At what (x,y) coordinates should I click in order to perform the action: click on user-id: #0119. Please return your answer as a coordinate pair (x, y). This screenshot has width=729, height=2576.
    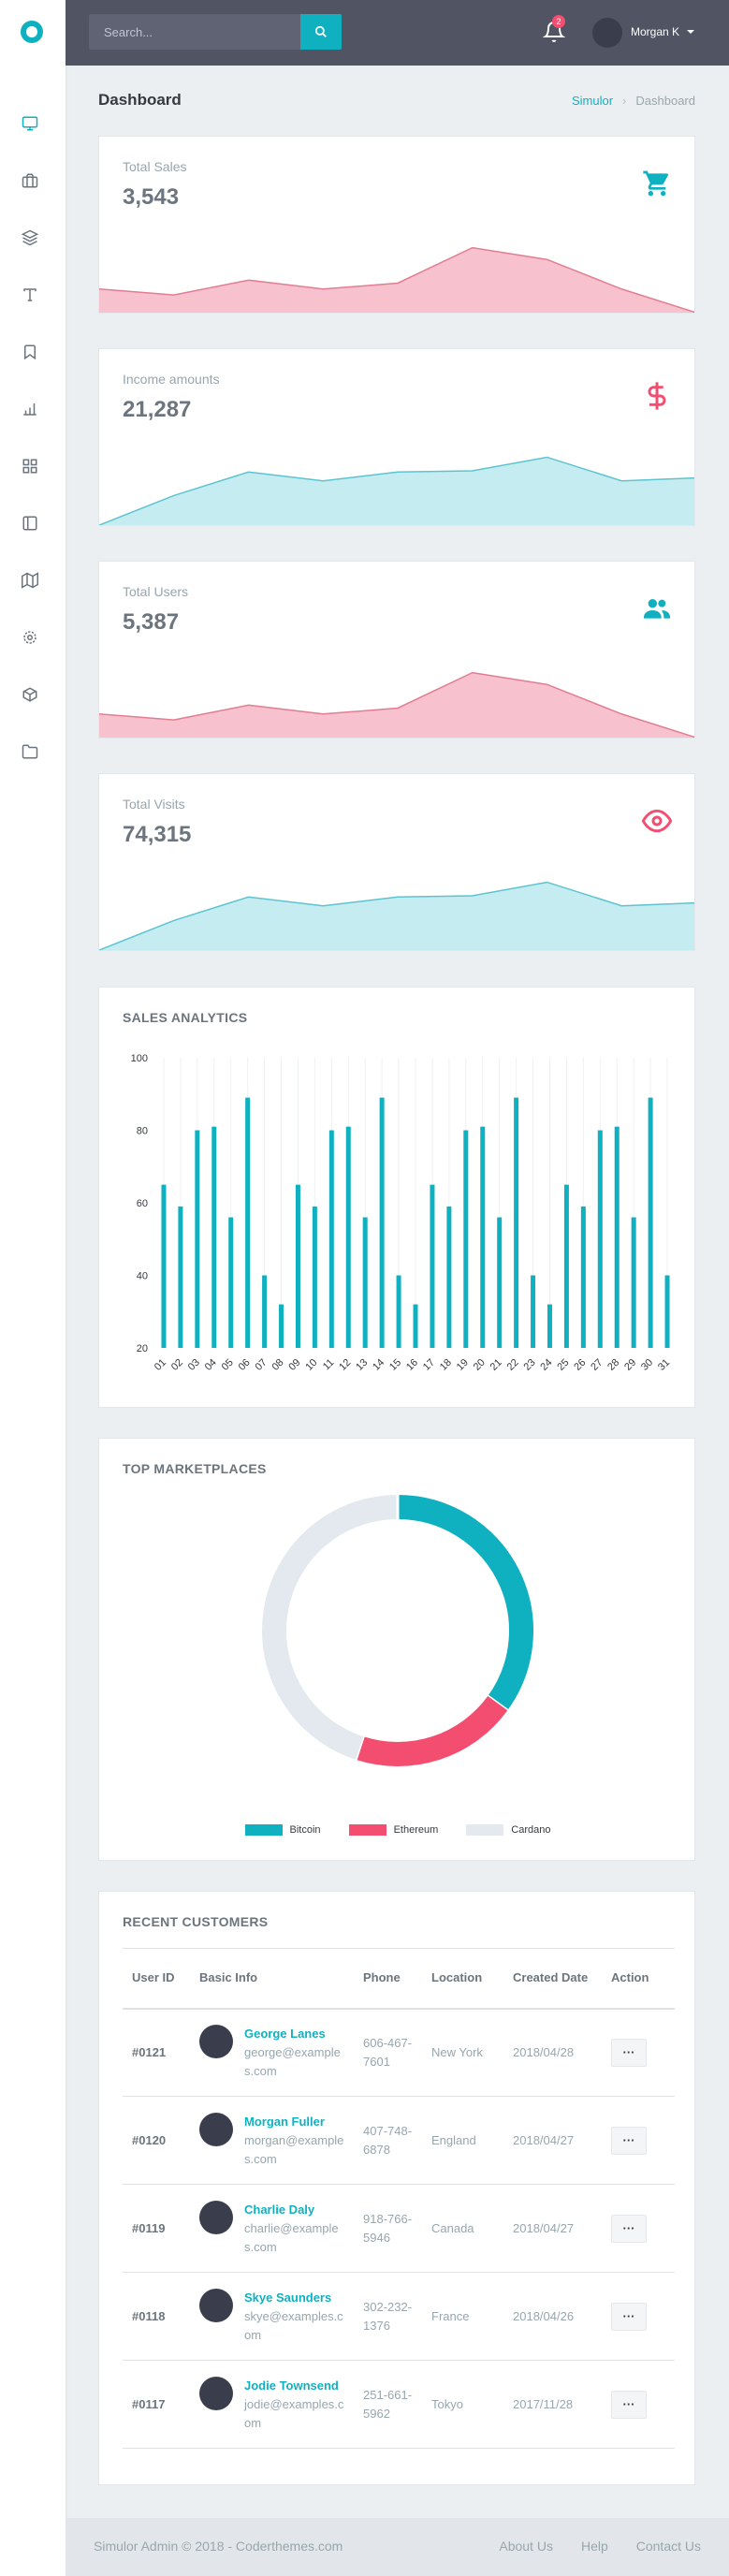
    Looking at the image, I should click on (156, 2228).